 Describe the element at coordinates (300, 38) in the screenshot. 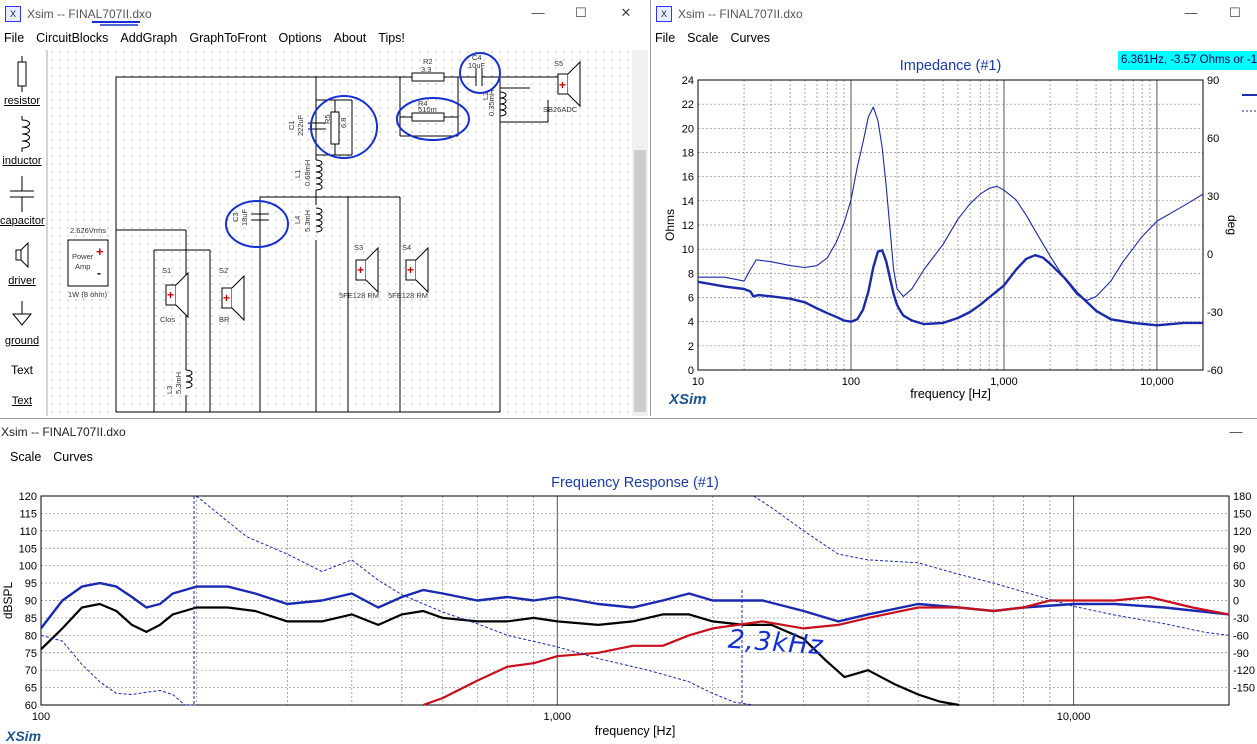

I see `menu-options: Options` at that location.